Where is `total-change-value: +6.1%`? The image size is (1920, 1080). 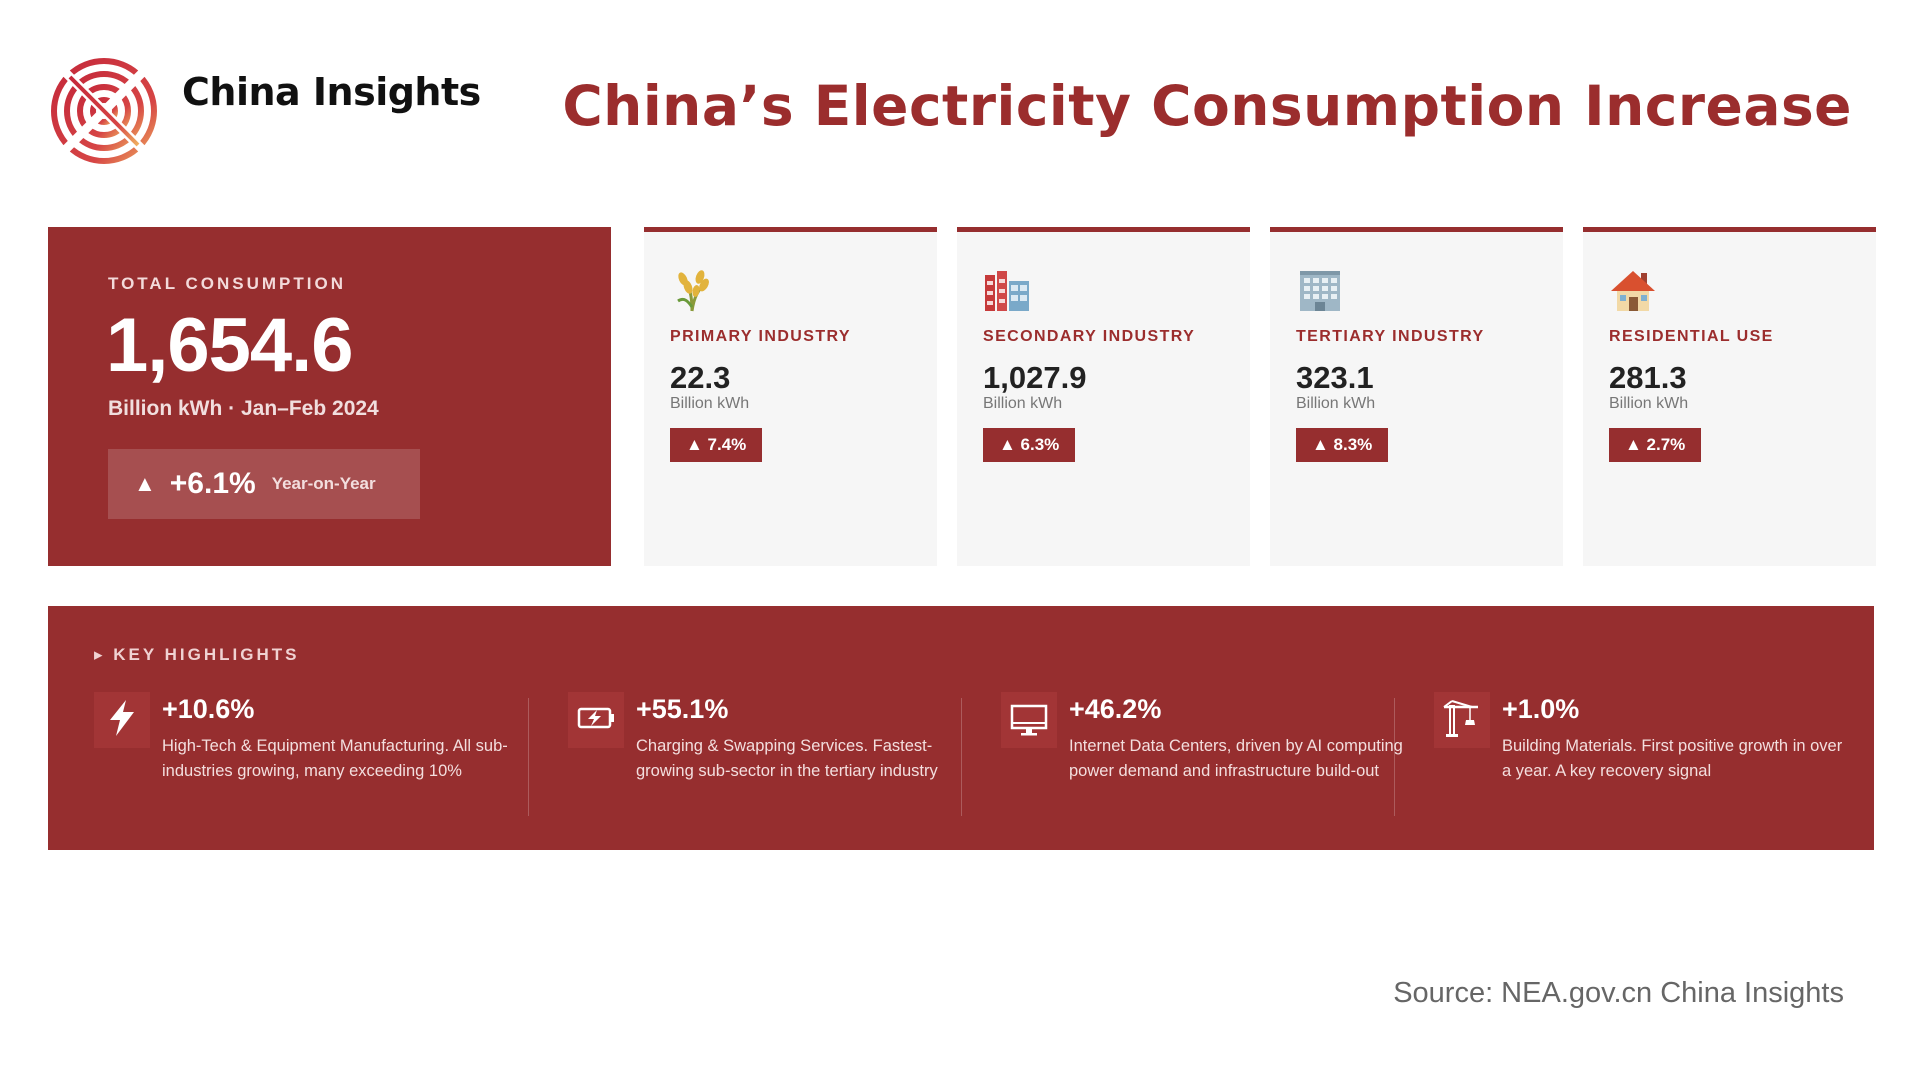 total-change-value: +6.1% is located at coordinates (212, 483).